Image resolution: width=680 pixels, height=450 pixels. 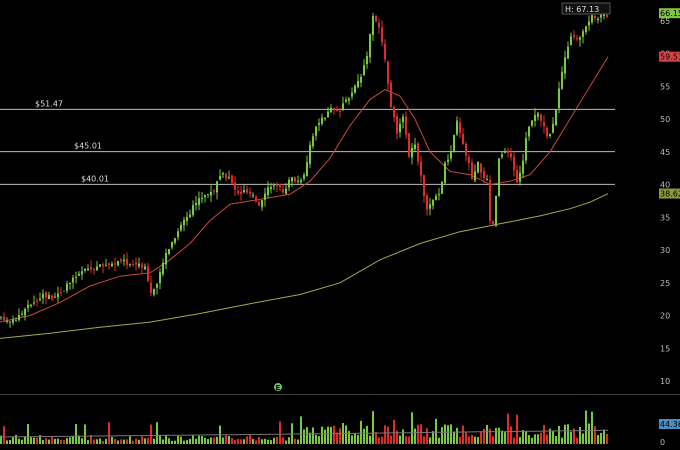 I want to click on price-tick-label: 15, so click(x=665, y=348).